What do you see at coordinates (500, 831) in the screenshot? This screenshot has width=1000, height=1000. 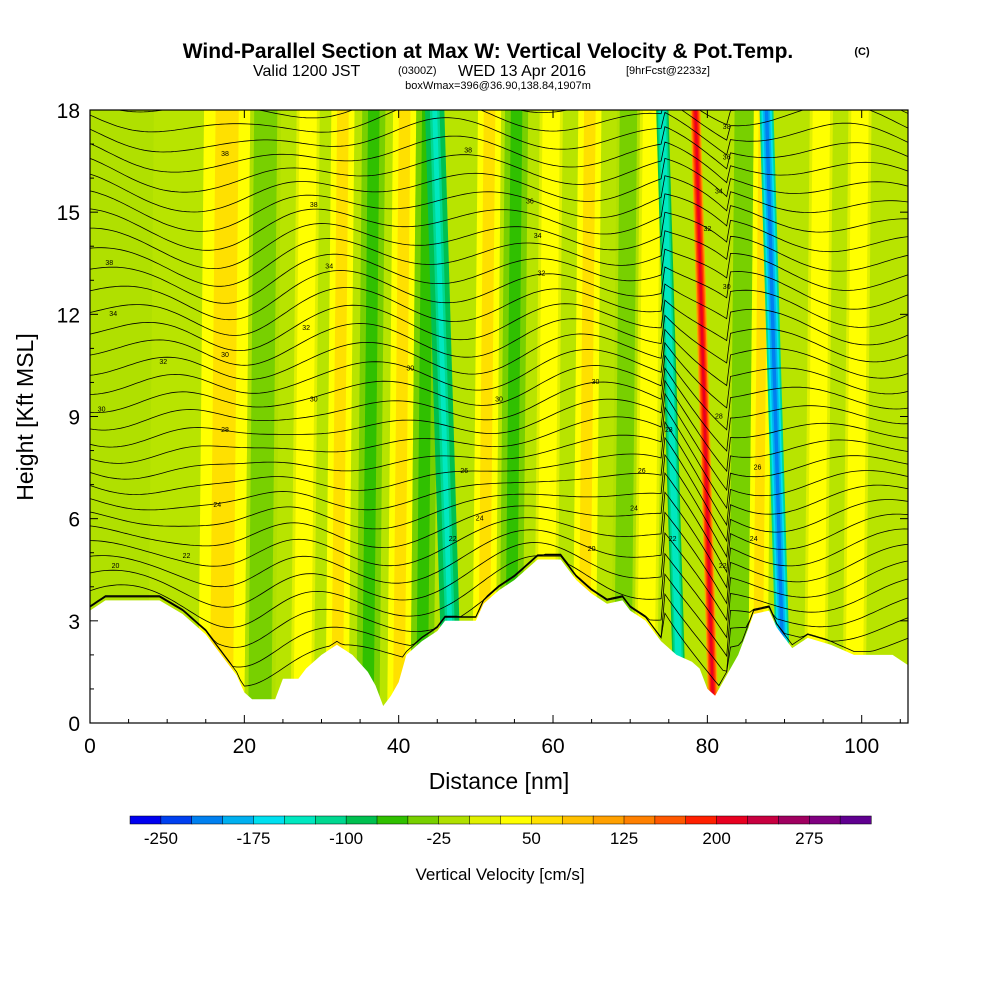 I see `colorbar: -250 -175 -100 -25 50 125 200 275` at bounding box center [500, 831].